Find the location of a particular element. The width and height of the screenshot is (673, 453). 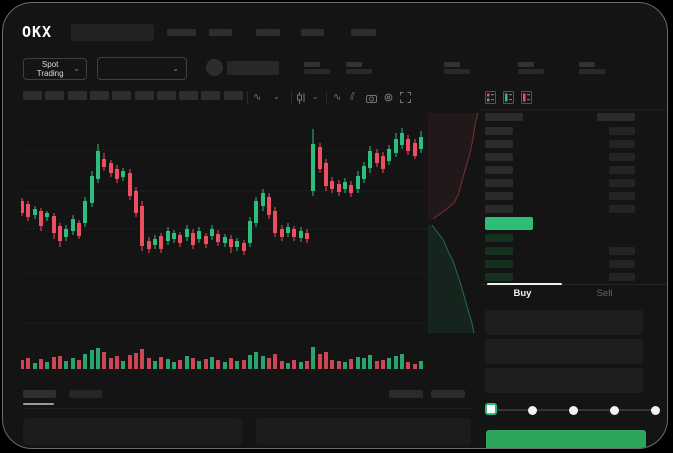

bottom-tab is located at coordinates (85, 394).